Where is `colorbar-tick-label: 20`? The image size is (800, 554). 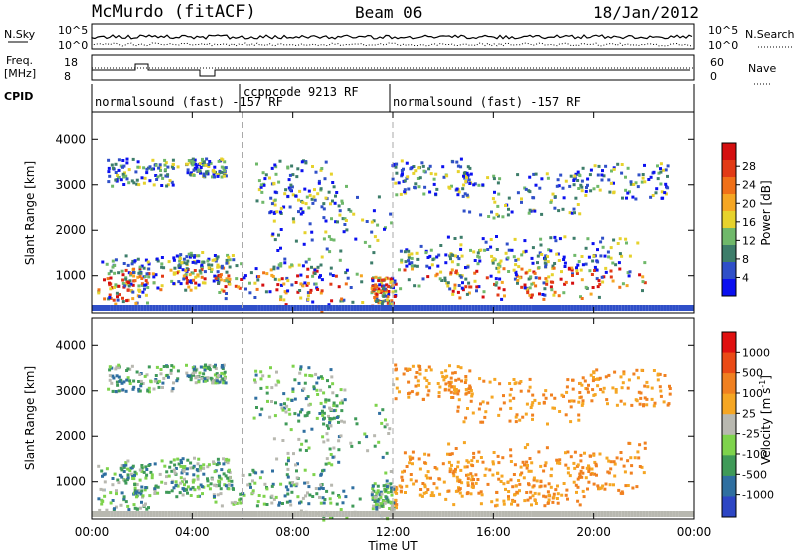
colorbar-tick-label: 20 is located at coordinates (749, 203).